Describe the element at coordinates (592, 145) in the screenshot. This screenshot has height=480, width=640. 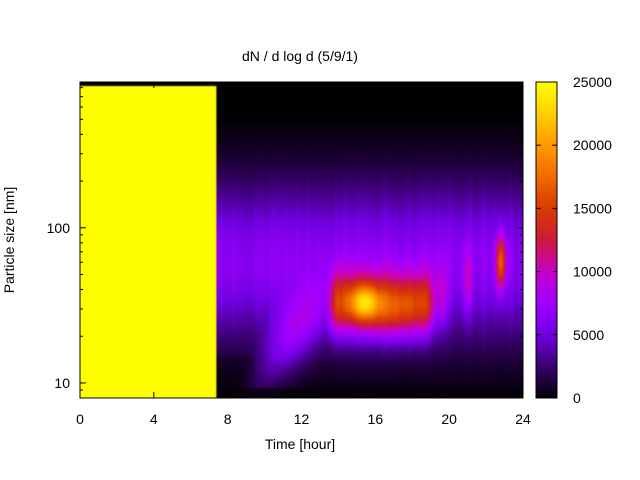
I see `colorbar-tick-label: 20000` at that location.